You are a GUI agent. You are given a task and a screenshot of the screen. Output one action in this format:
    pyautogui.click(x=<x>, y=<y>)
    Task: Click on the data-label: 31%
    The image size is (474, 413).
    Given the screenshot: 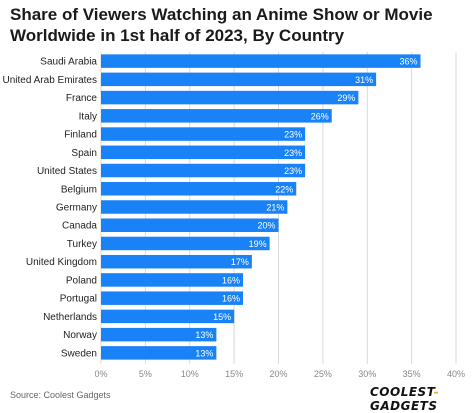 What is the action you would take?
    pyautogui.click(x=364, y=80)
    